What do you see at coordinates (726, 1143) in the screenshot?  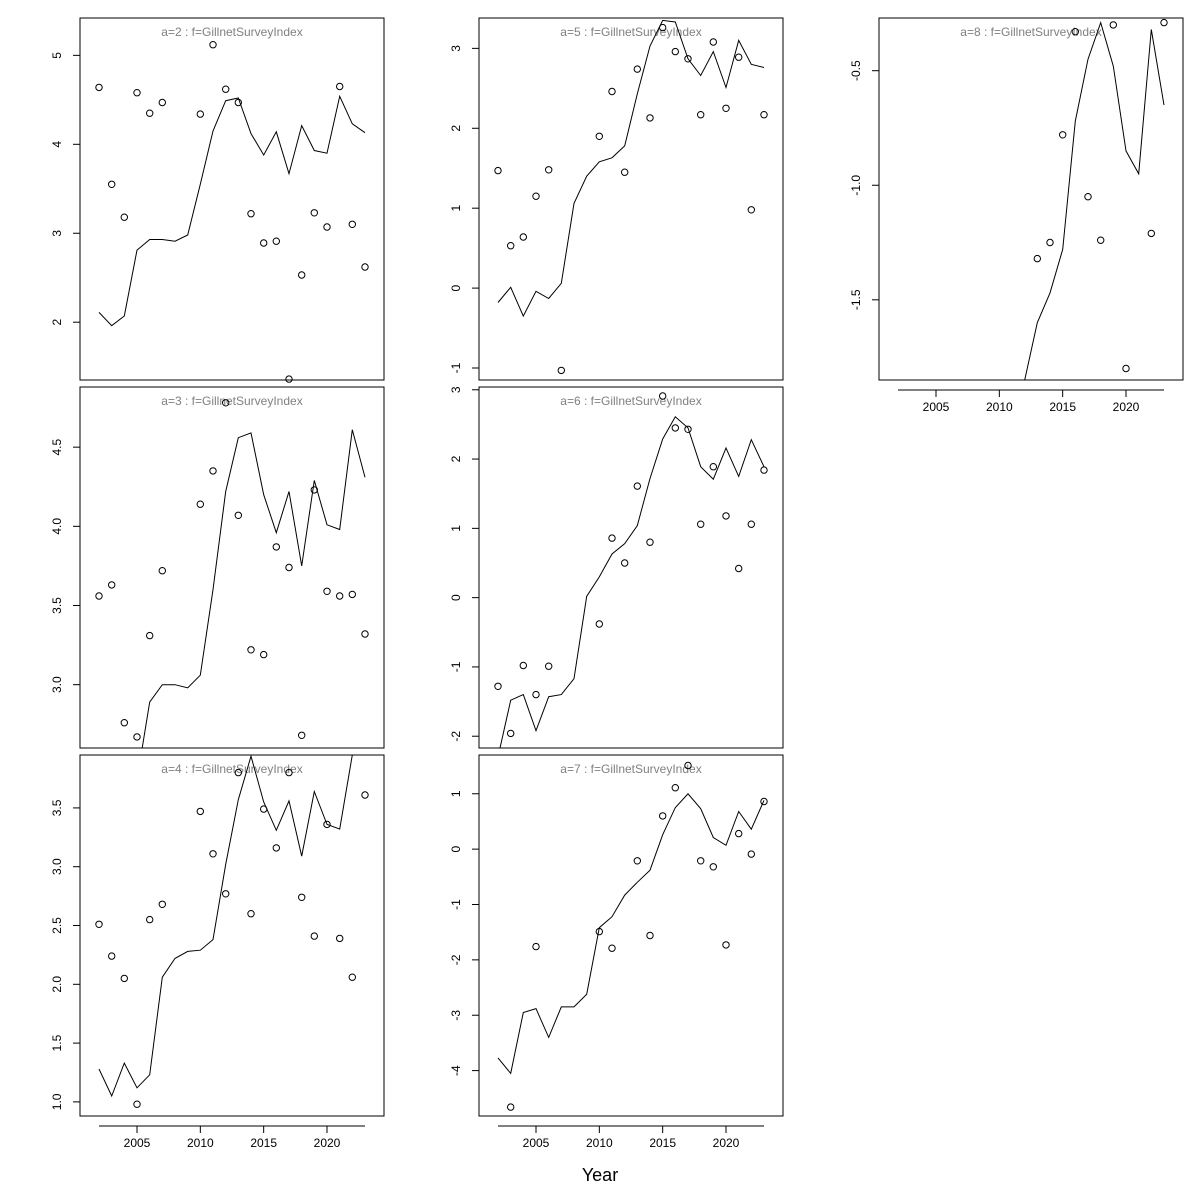 I see `x-tick-label-a7: 2020` at bounding box center [726, 1143].